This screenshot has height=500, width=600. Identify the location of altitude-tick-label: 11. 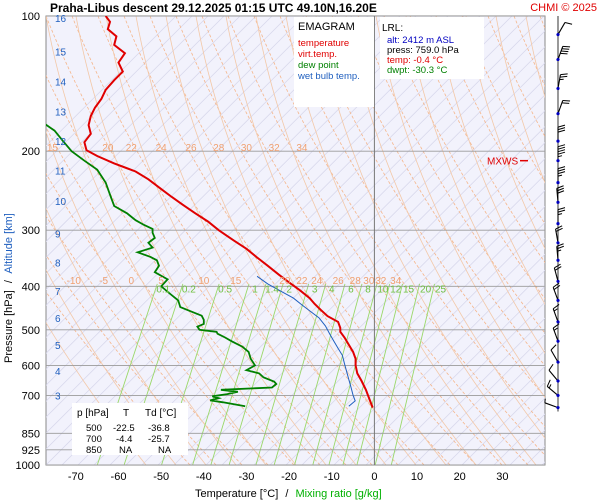
(60, 172).